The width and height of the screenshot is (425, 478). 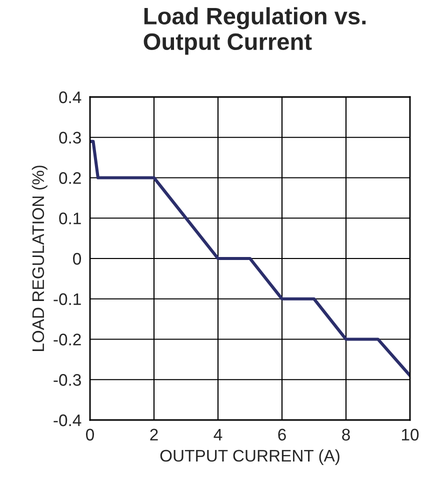 I want to click on x-tick-label: 6, so click(x=282, y=434).